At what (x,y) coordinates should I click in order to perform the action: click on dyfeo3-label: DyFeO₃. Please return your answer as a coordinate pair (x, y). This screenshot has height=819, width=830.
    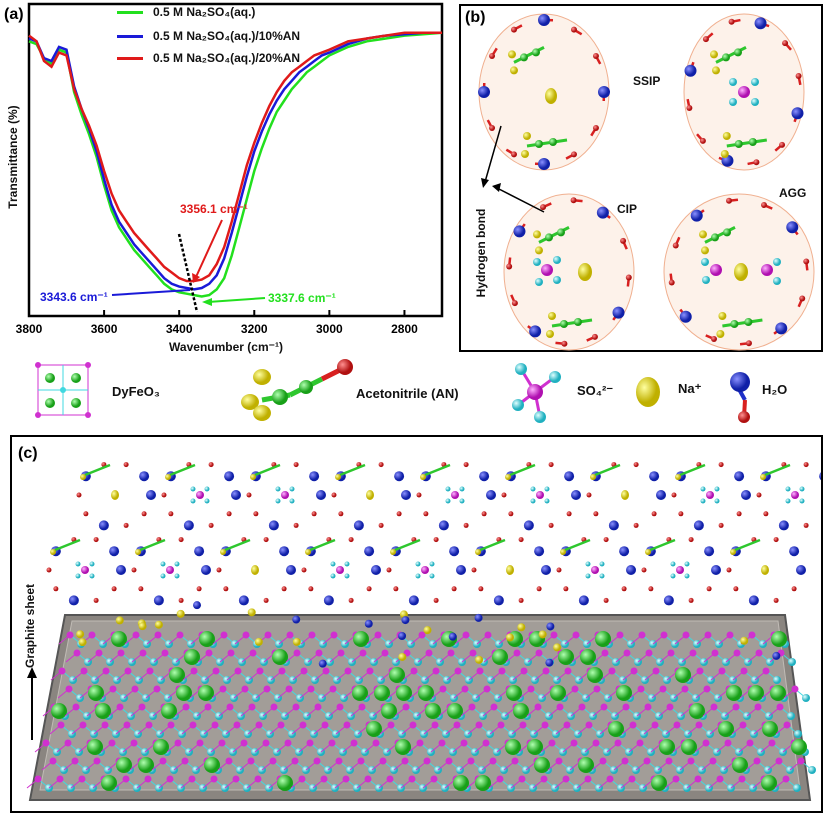
    Looking at the image, I should click on (136, 391).